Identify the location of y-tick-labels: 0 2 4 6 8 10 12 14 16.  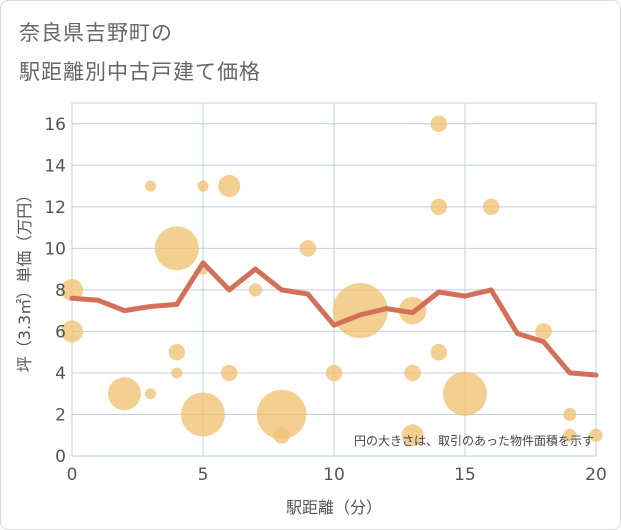
(55, 291).